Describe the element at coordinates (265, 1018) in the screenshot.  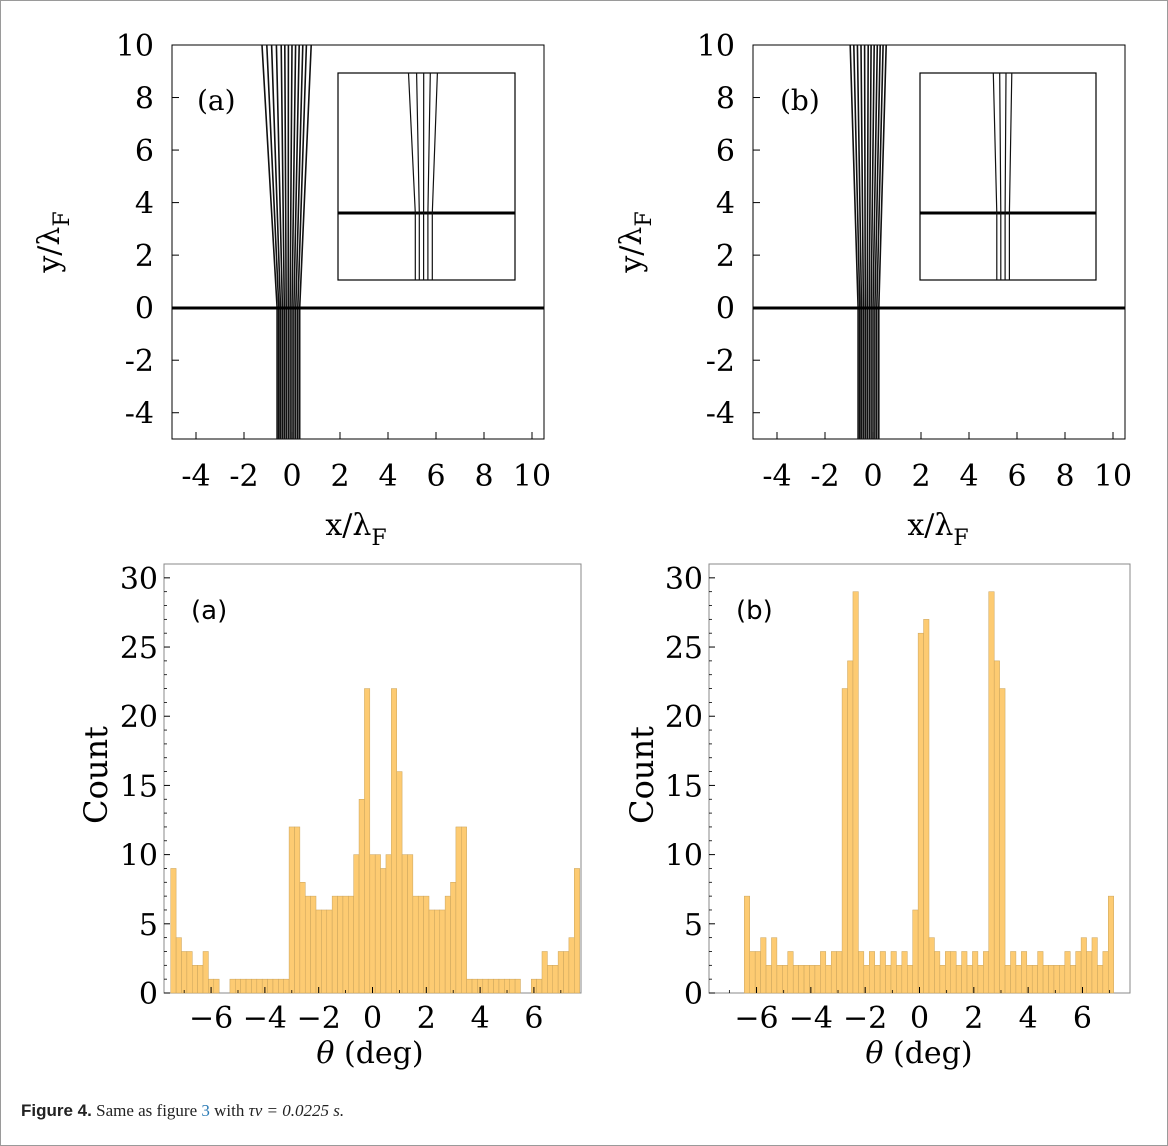
I see `x-tick-label: −4` at that location.